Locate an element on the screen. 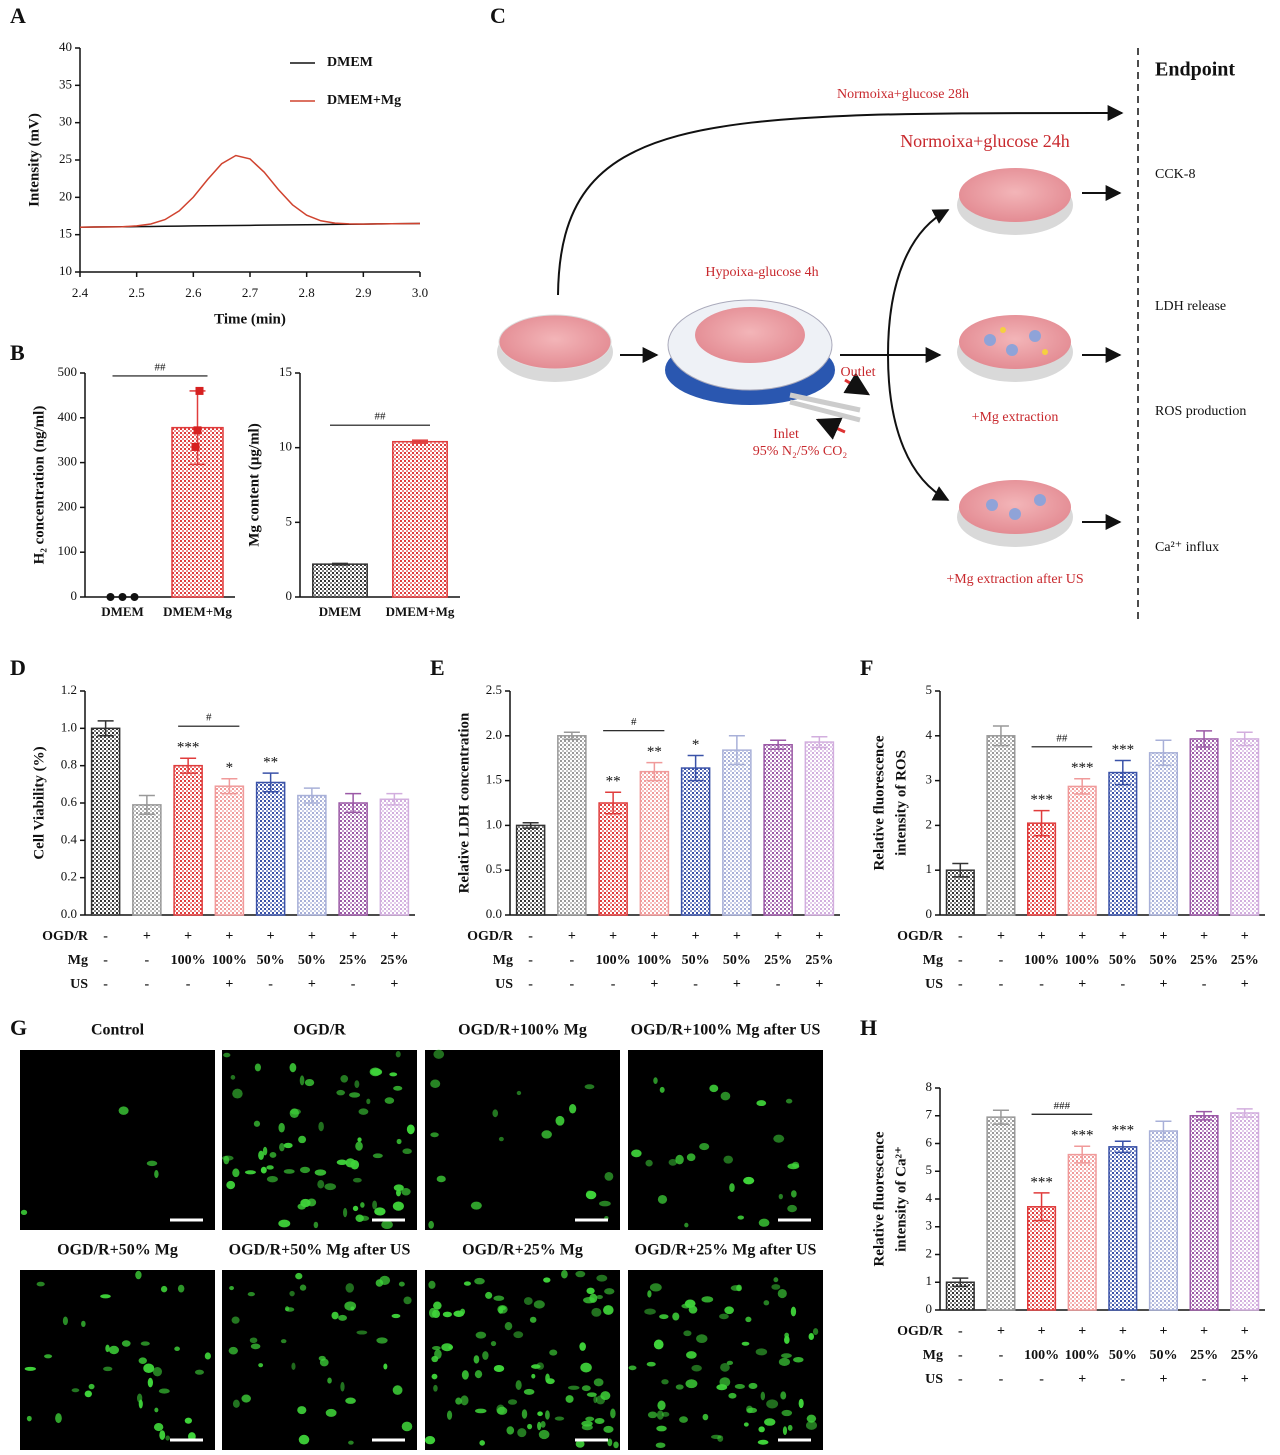  panel-letter: H is located at coordinates (868, 1027).